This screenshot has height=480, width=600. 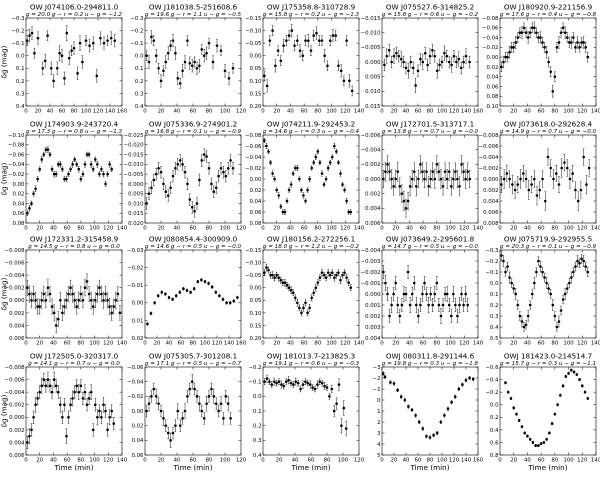 I want to click on panel-subtitle: g = 13.8 g − r = 0.7 u − g = −0.0, so click(x=430, y=132).